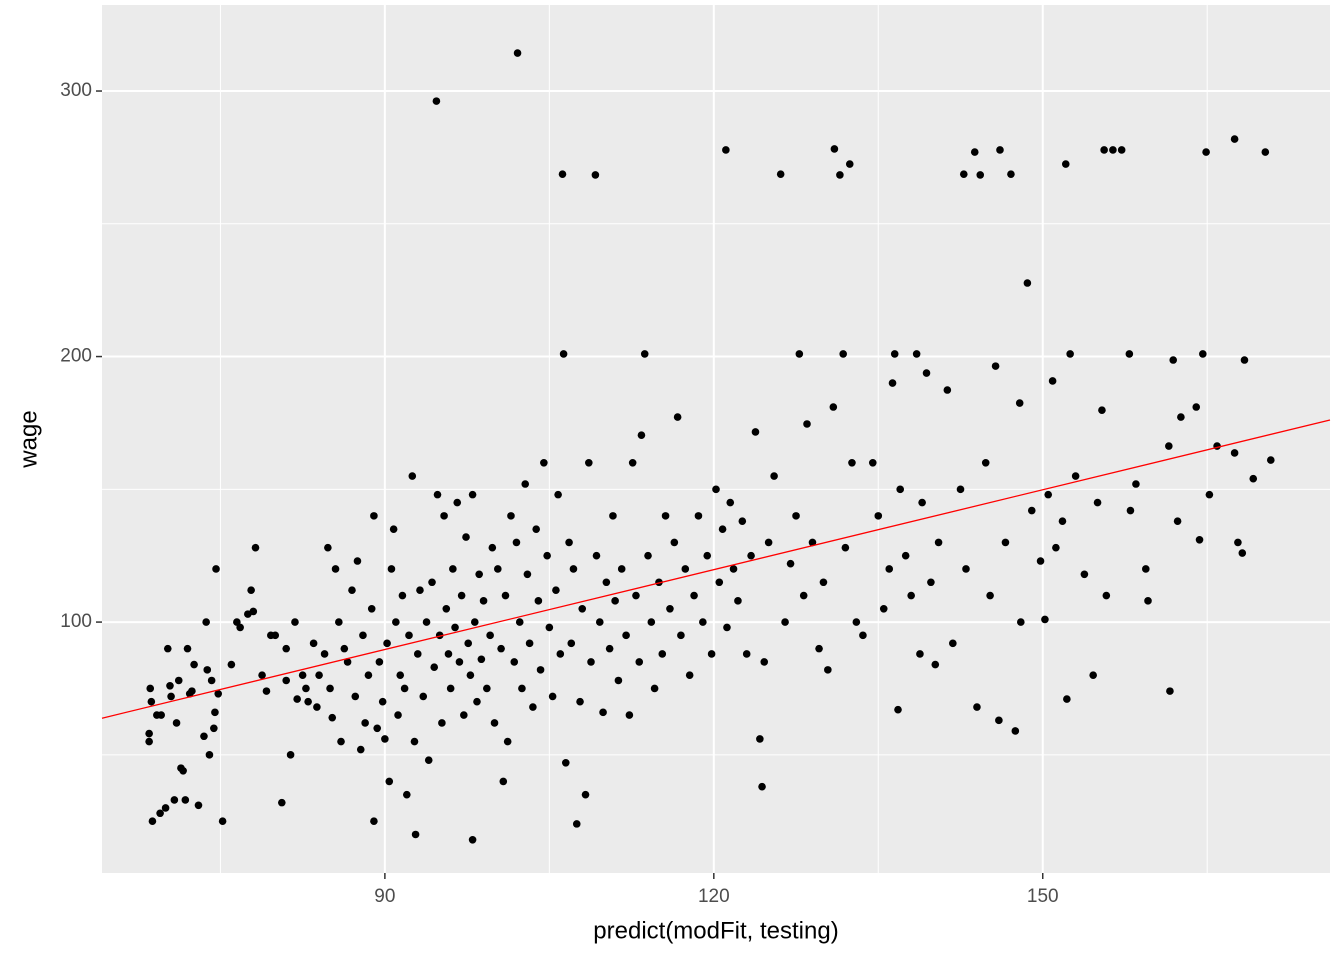 The width and height of the screenshot is (1344, 960). Describe the element at coordinates (76, 90) in the screenshot. I see `y-tick-label: 300` at that location.